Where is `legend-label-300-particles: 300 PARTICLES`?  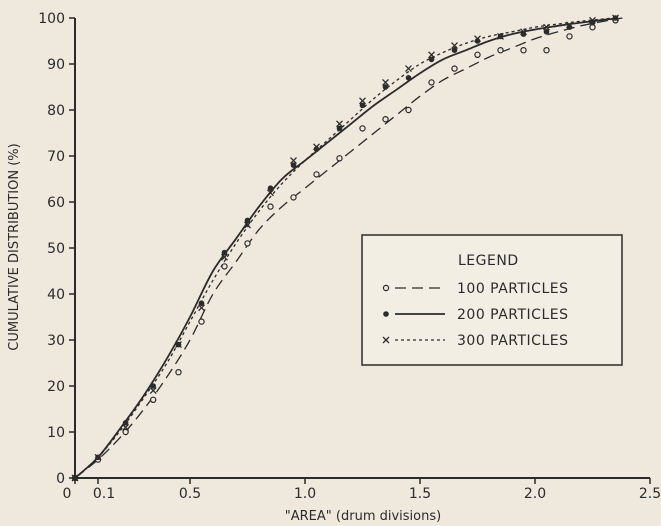
legend-label-300-particles: 300 PARTICLES is located at coordinates (513, 341).